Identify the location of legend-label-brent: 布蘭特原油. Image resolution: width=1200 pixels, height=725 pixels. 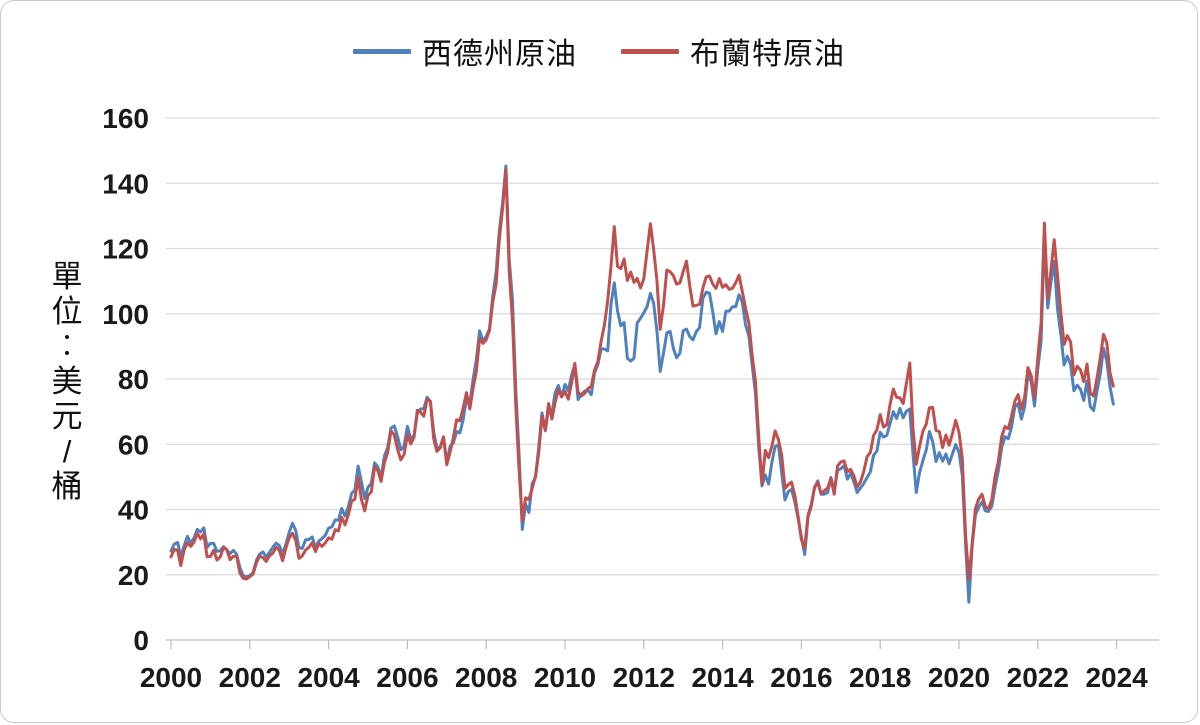
(767, 54).